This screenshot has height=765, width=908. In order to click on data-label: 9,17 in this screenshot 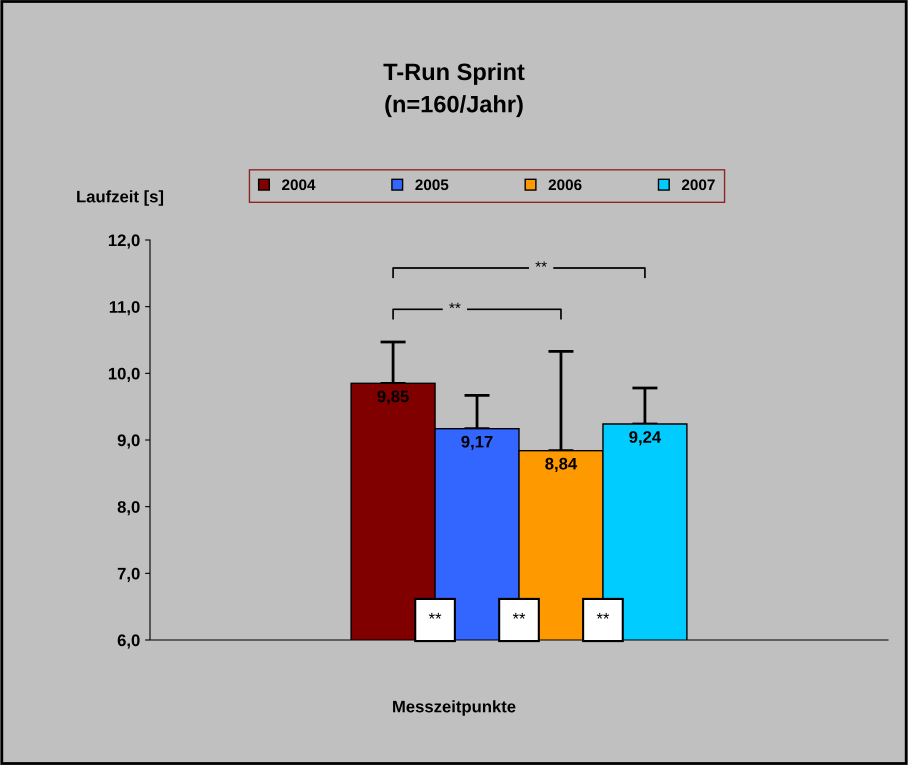, I will do `click(477, 443)`.